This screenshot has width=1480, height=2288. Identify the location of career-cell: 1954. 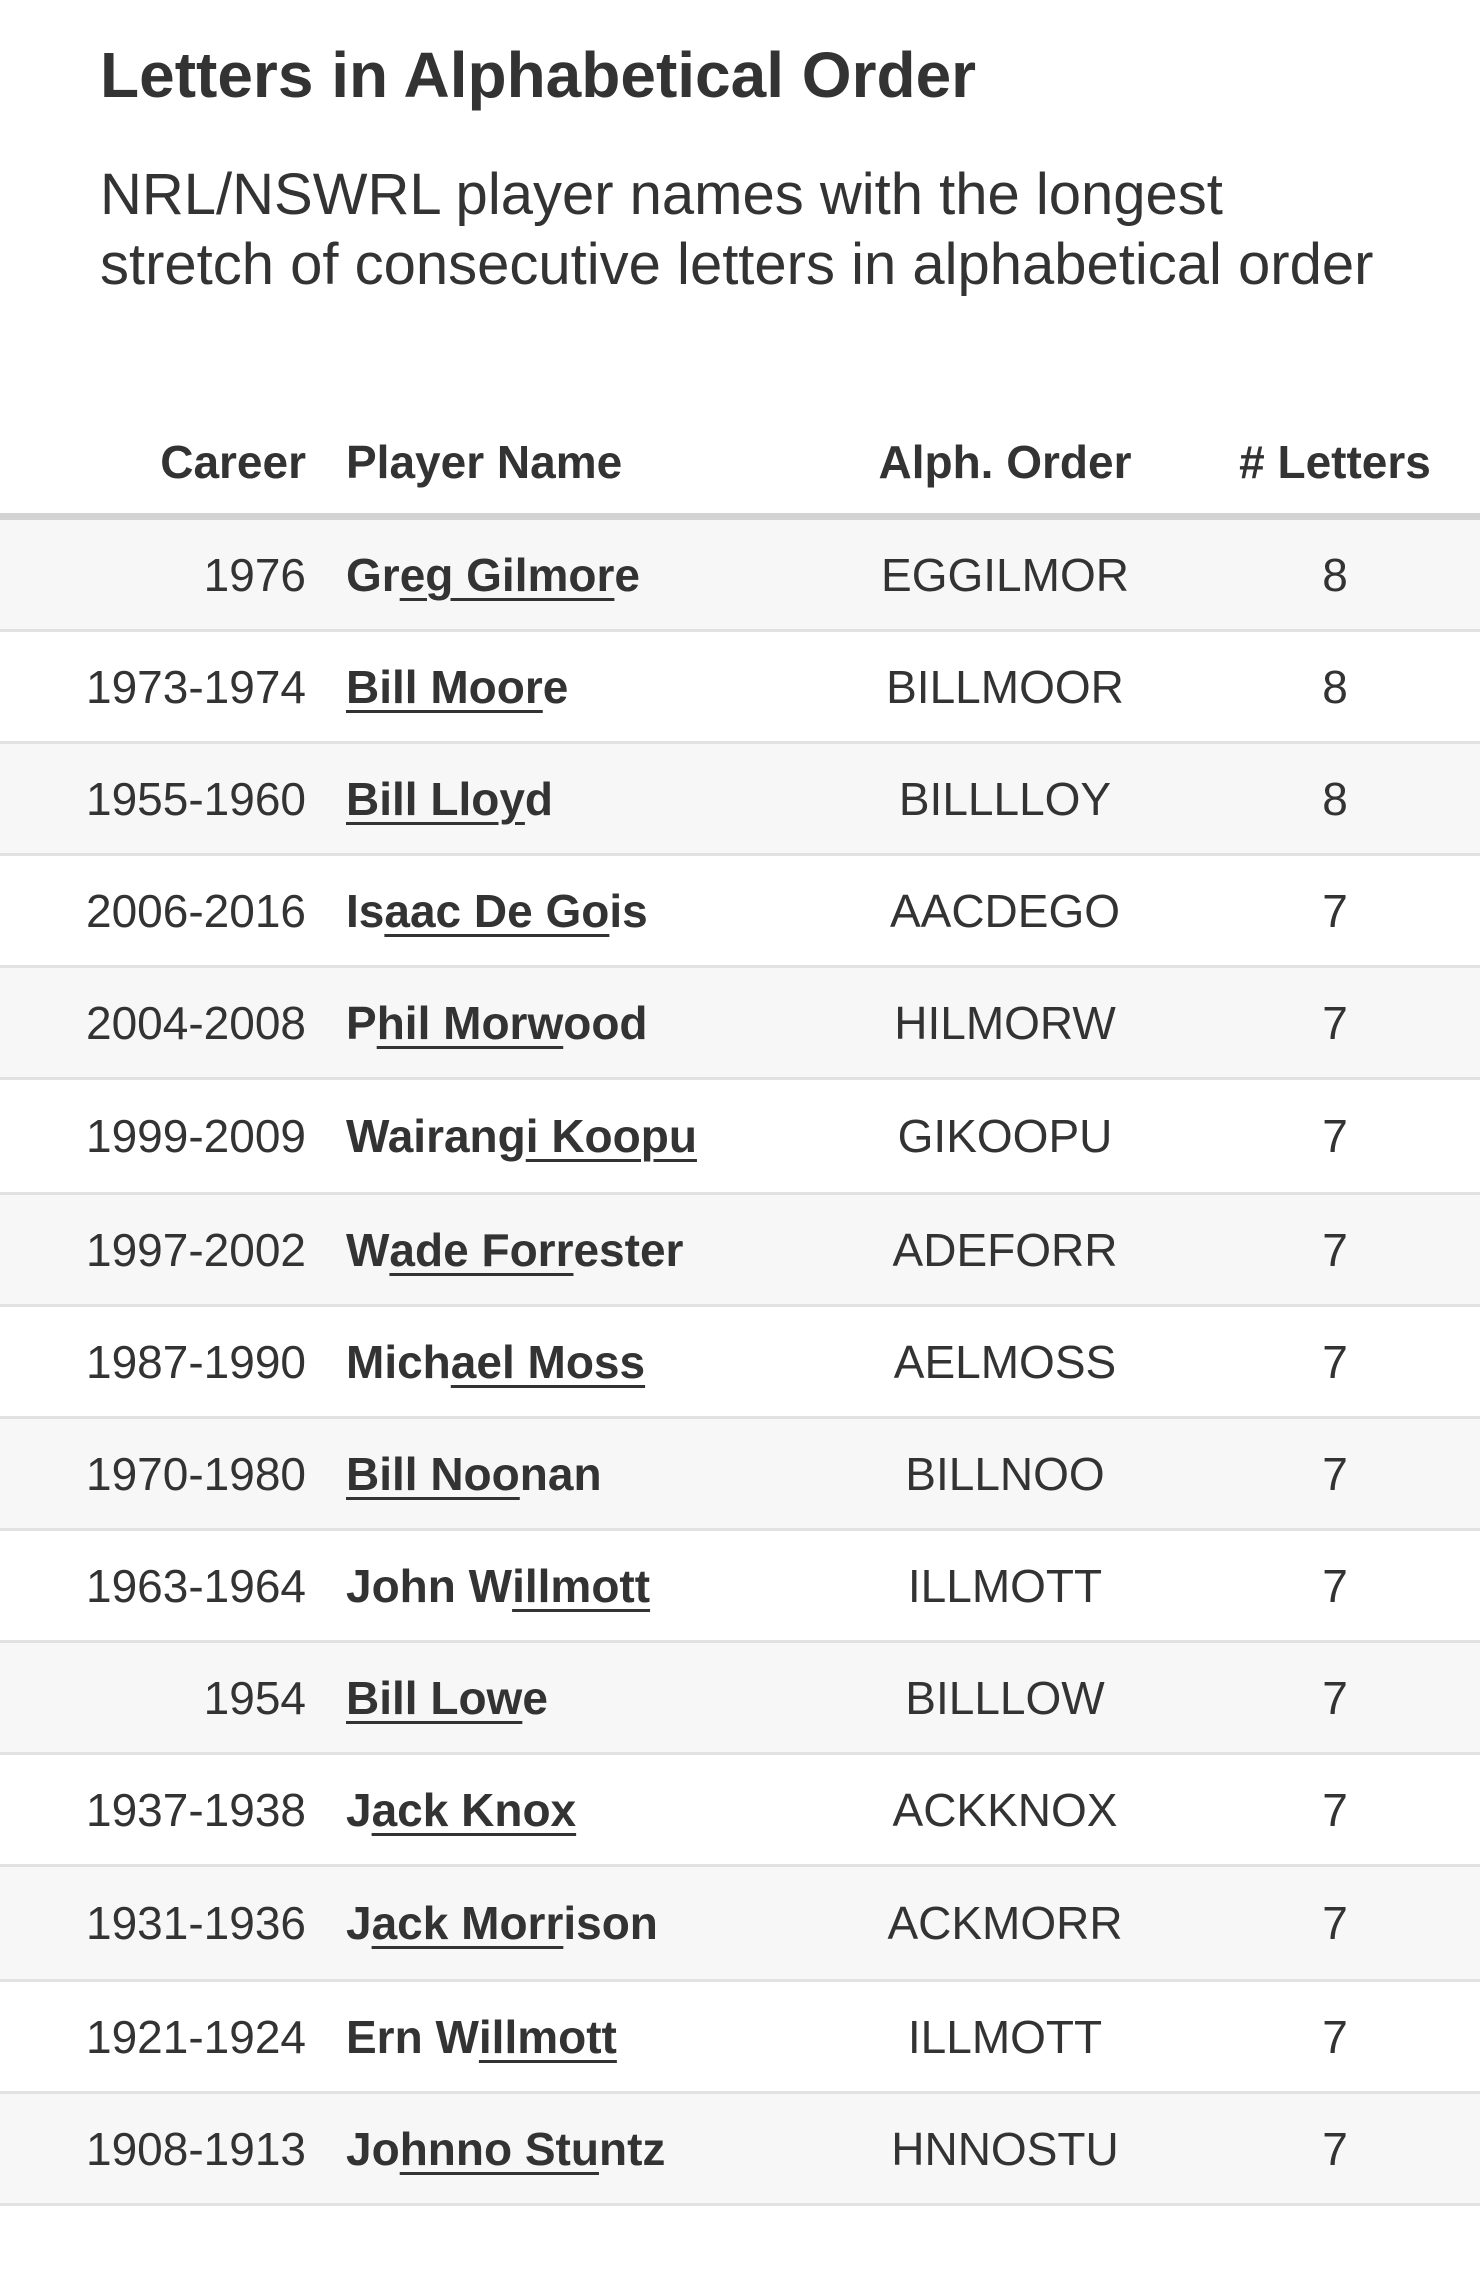
(254, 1697).